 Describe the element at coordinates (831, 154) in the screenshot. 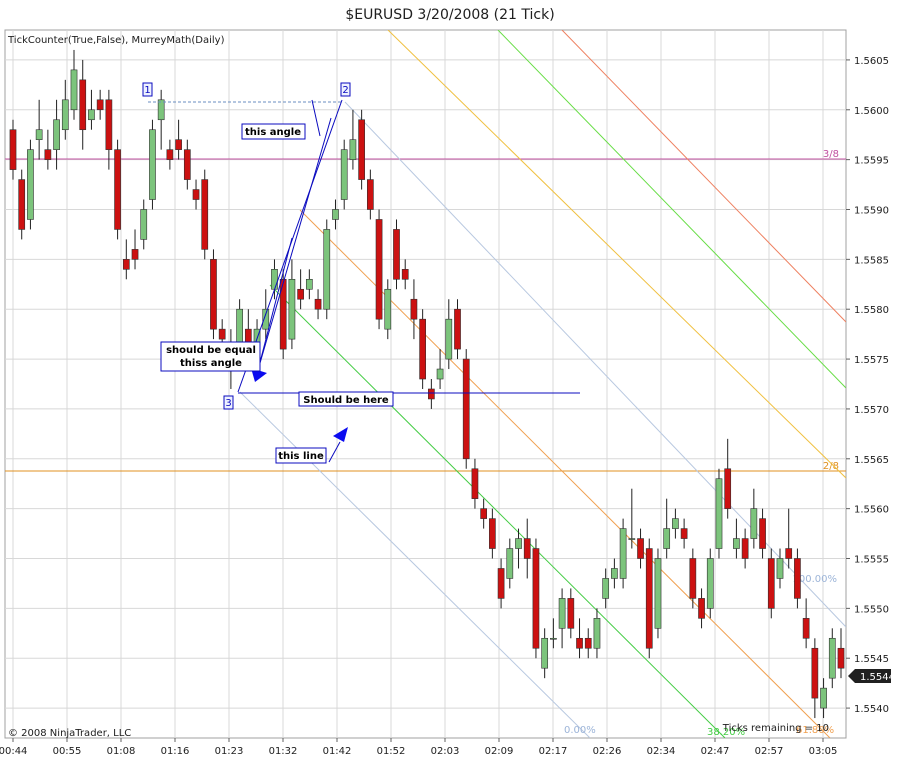

I see `murrey-3-8-label: 3/8` at that location.